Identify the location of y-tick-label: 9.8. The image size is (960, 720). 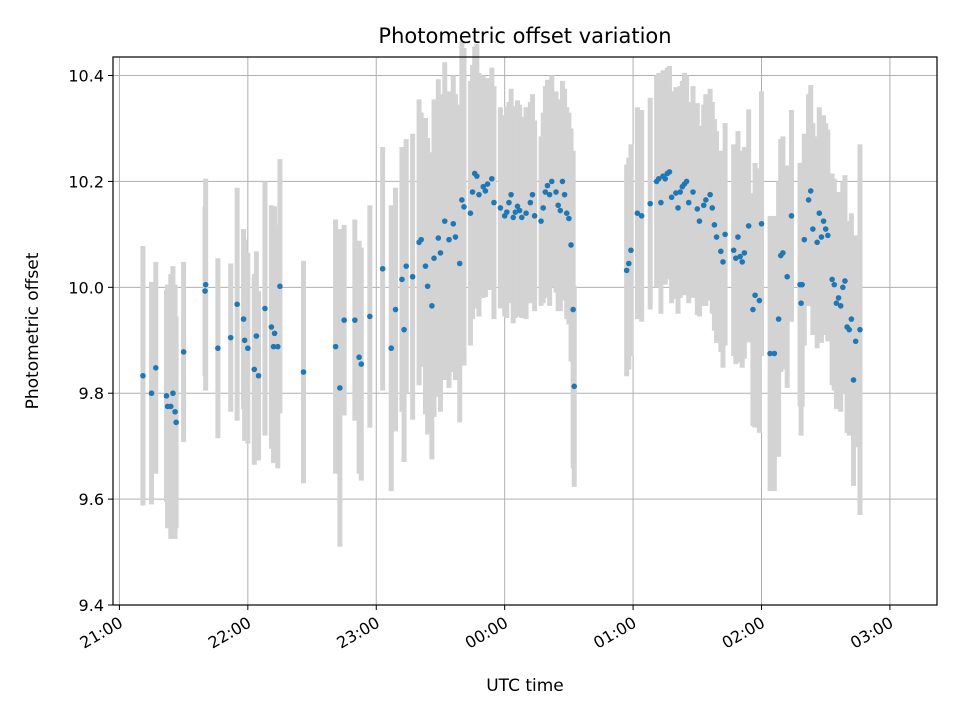
(91, 393).